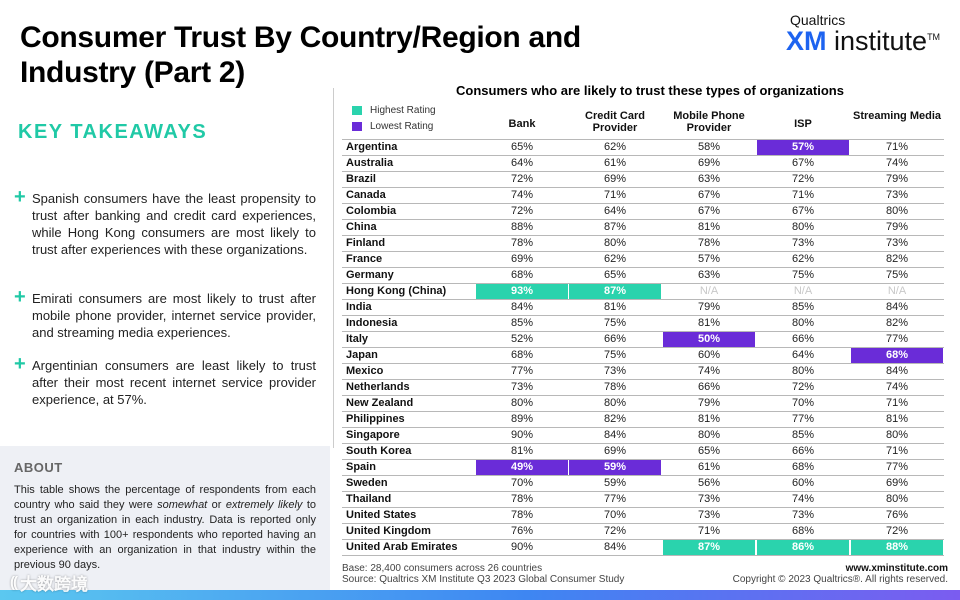 This screenshot has height=600, width=960. What do you see at coordinates (522, 467) in the screenshot?
I see `table-cell: 49%` at bounding box center [522, 467].